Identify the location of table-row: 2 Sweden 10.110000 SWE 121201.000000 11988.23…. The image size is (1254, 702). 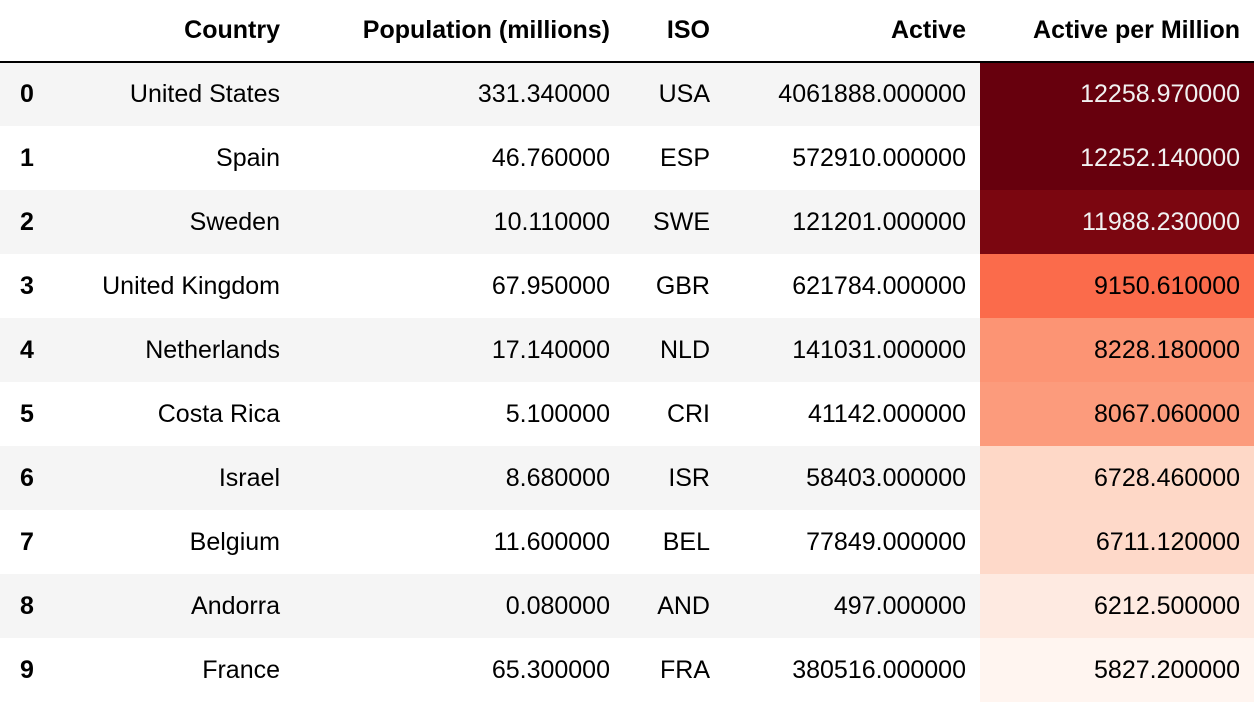
(627, 222).